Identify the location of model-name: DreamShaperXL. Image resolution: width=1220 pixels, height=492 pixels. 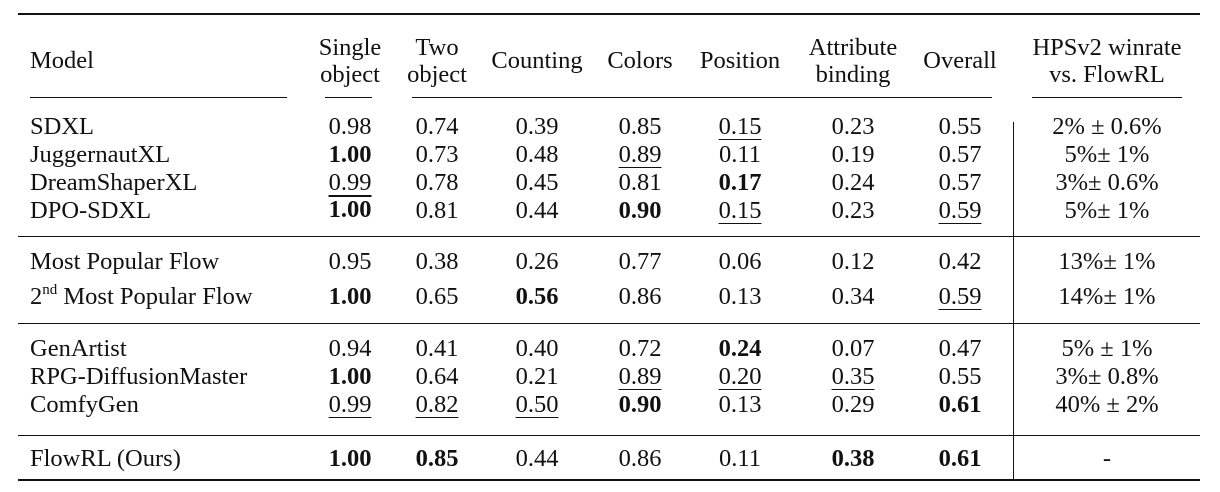
(114, 182).